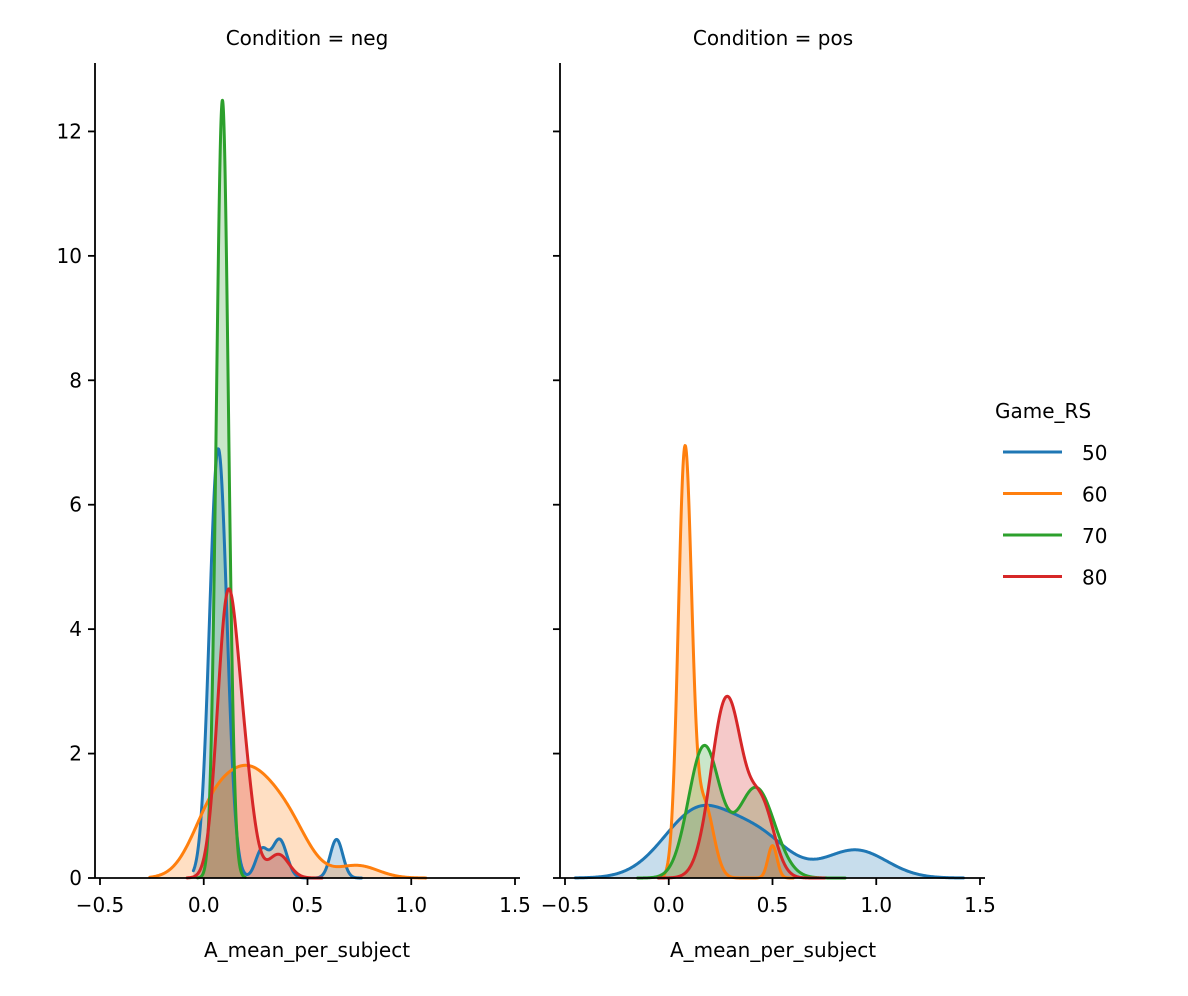 The width and height of the screenshot is (1188, 996). Describe the element at coordinates (75, 380) in the screenshot. I see `y-tick-label: 8` at that location.